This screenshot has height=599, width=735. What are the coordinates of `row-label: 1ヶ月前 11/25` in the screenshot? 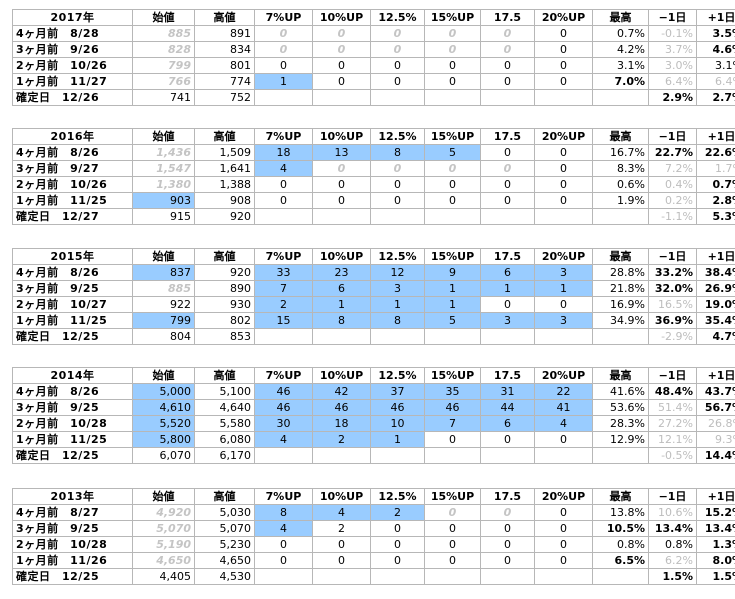 It's located at (72, 320).